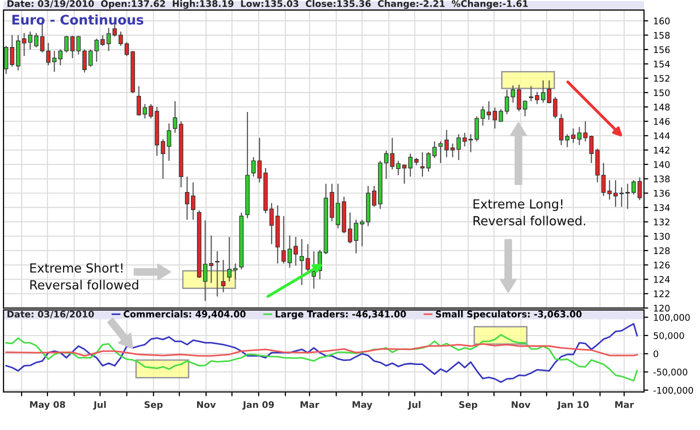 The width and height of the screenshot is (700, 430). What do you see at coordinates (662, 64) in the screenshot?
I see `y-tick-label: 154` at bounding box center [662, 64].